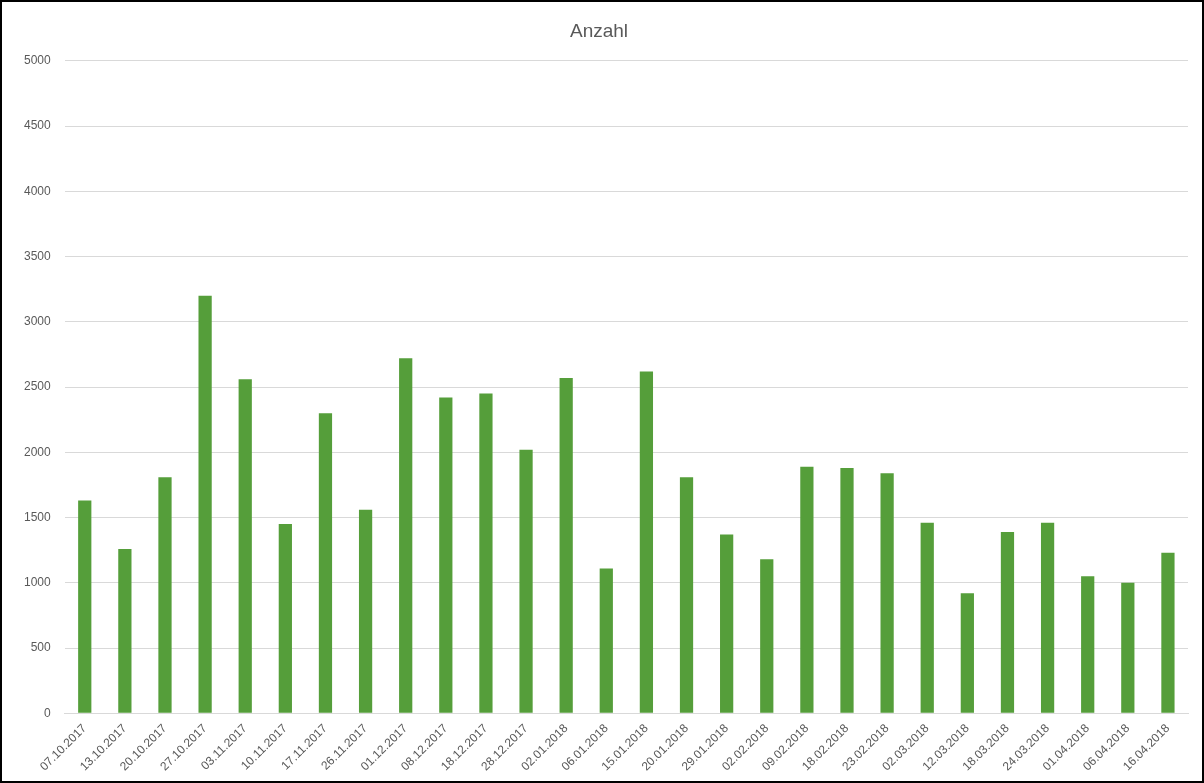 The image size is (1204, 783). What do you see at coordinates (37, 451) in the screenshot?
I see `y-tick-label: 2000` at bounding box center [37, 451].